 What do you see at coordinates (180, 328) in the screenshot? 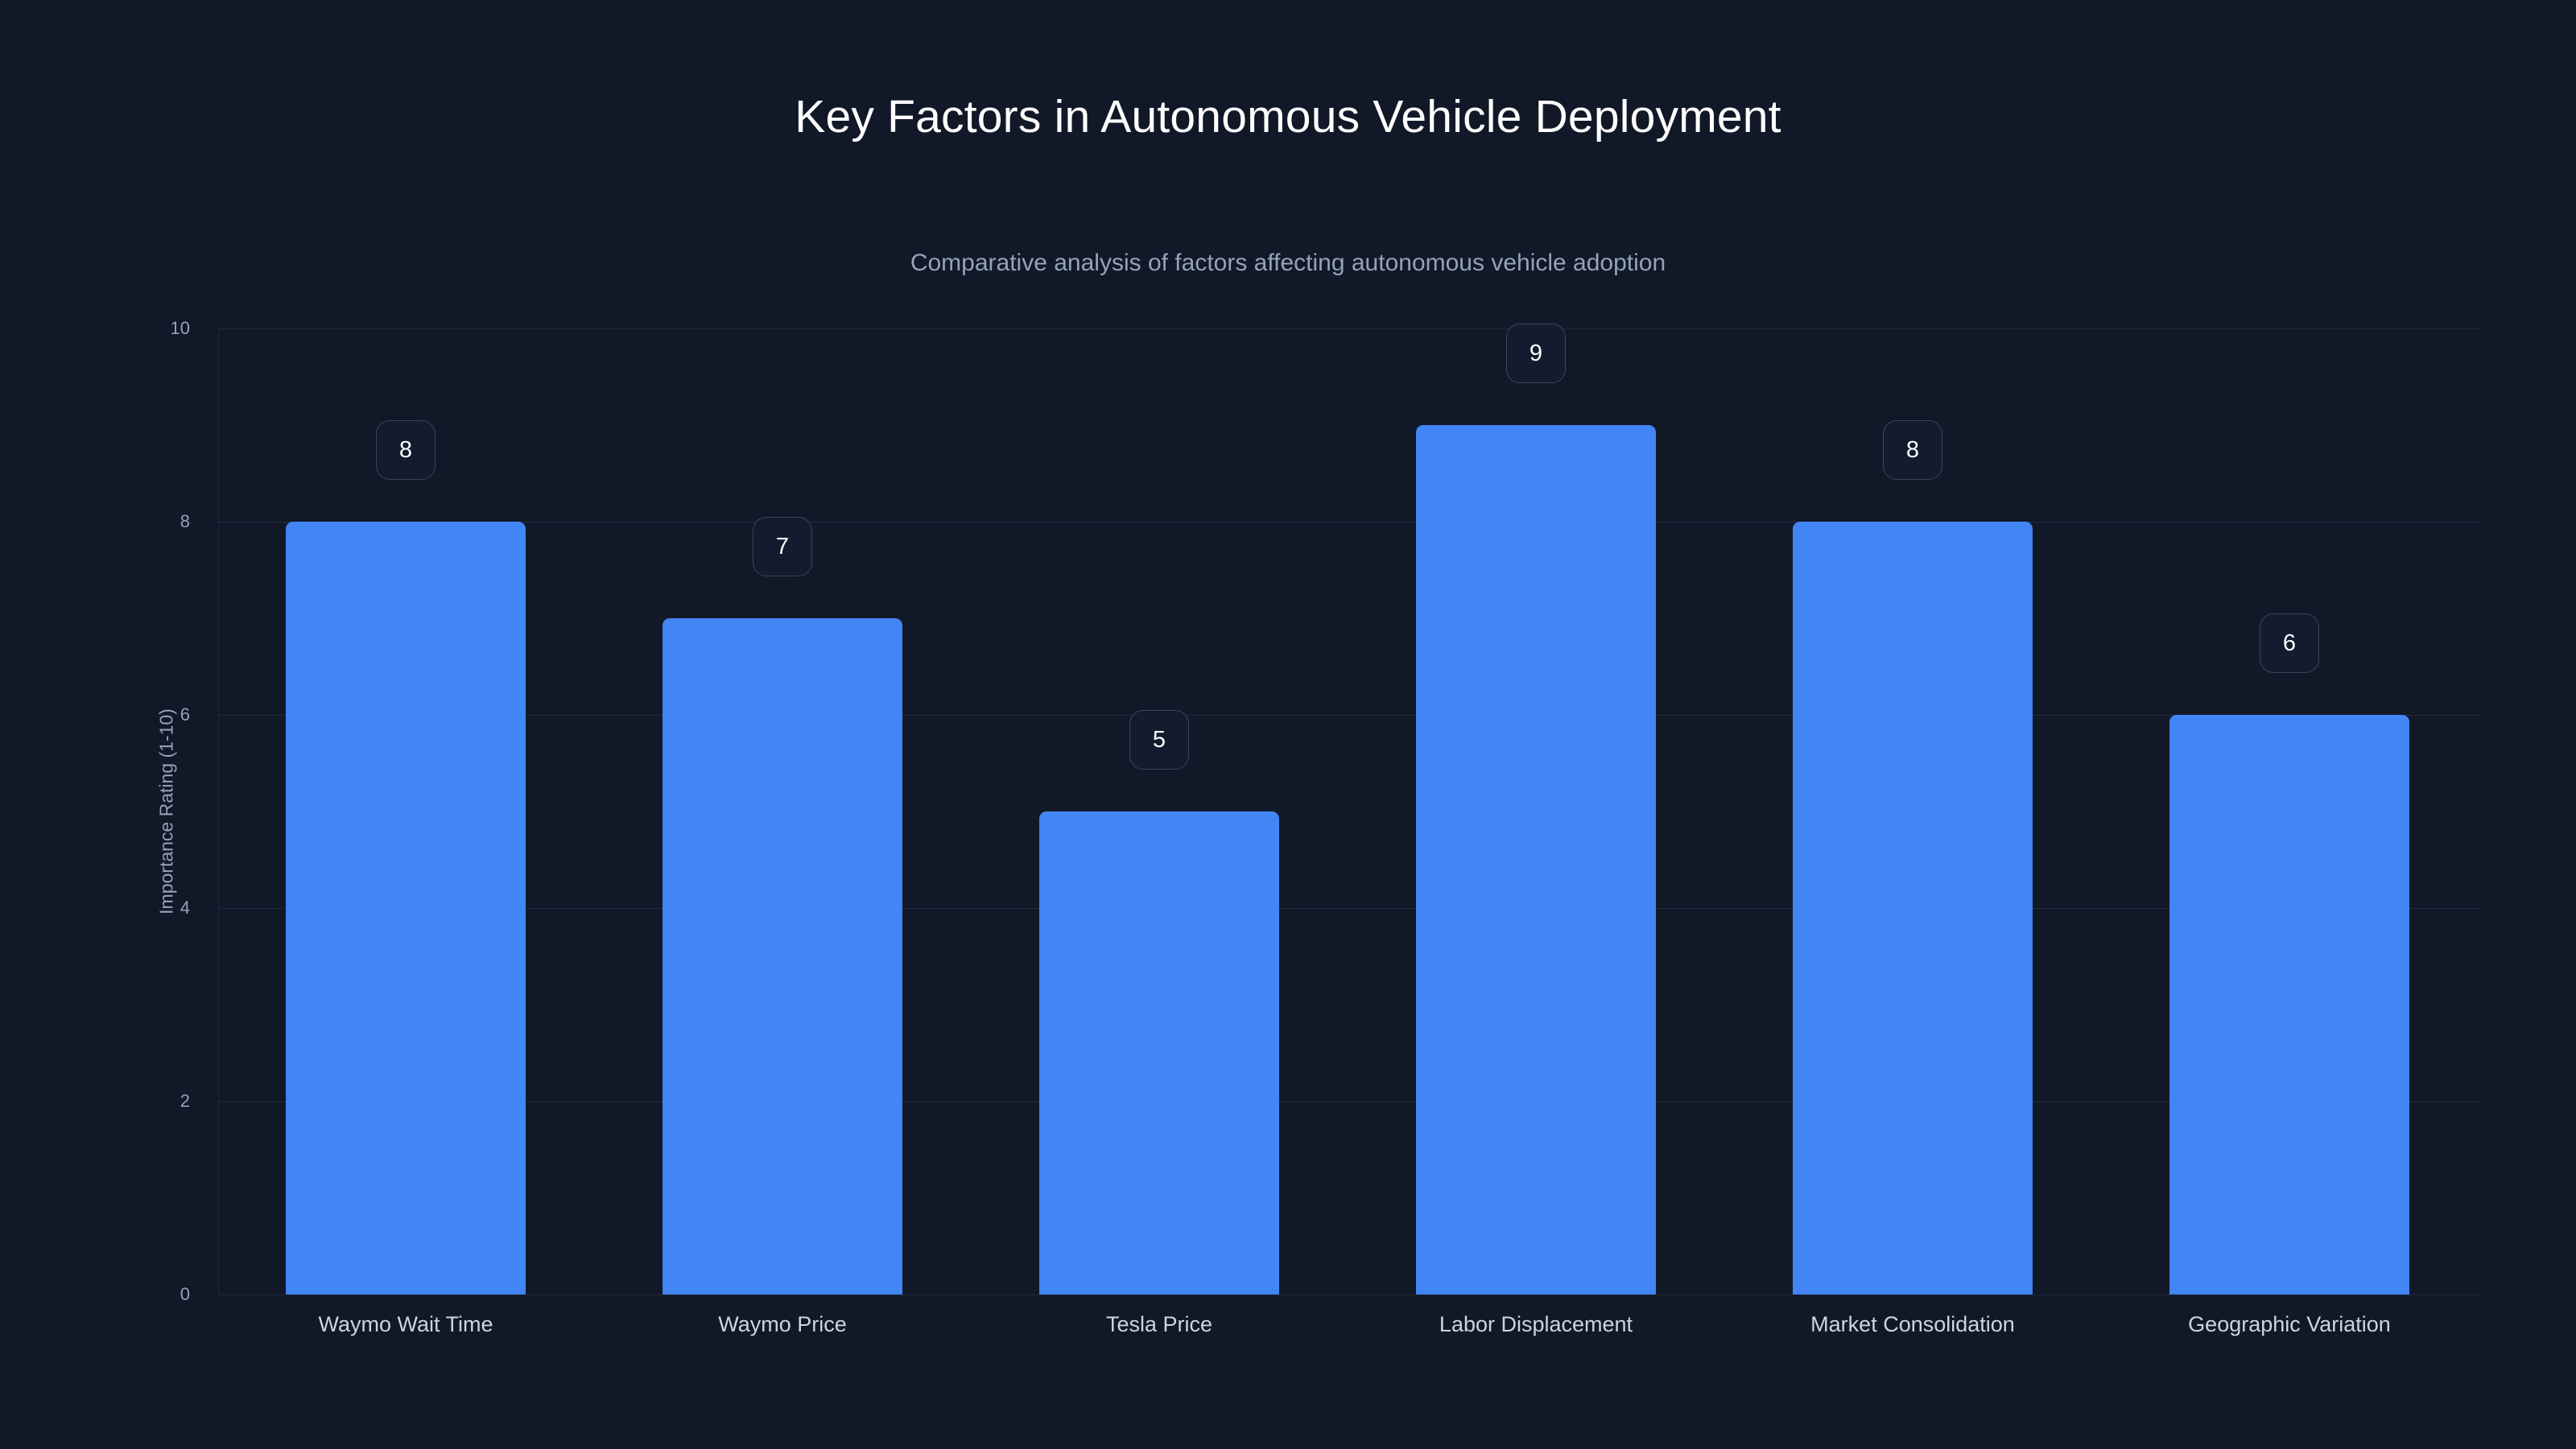
I see `y-axis-tick-label: 10` at bounding box center [180, 328].